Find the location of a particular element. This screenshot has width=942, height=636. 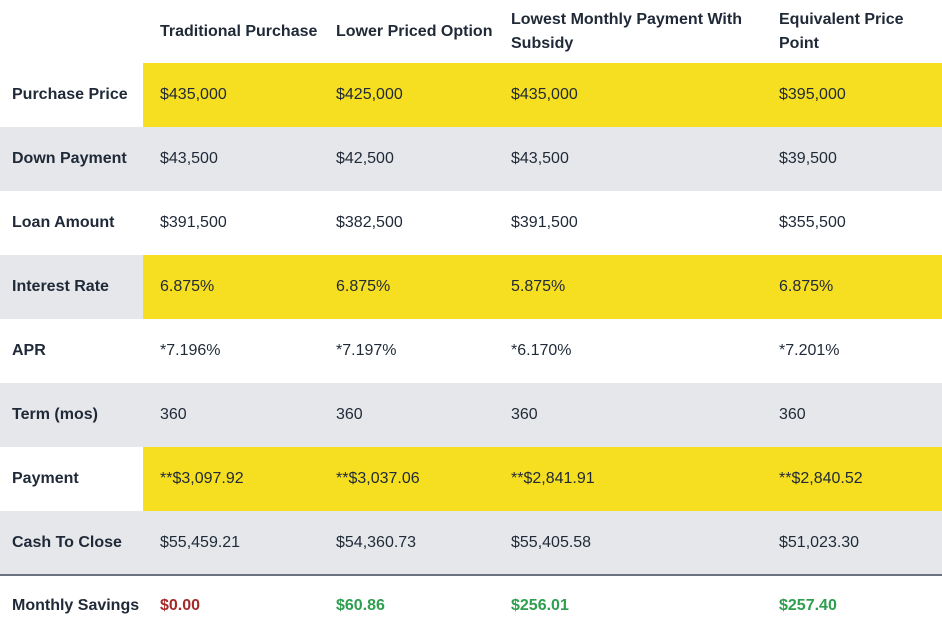

table-cell: **$3,037.06 is located at coordinates (406, 479).